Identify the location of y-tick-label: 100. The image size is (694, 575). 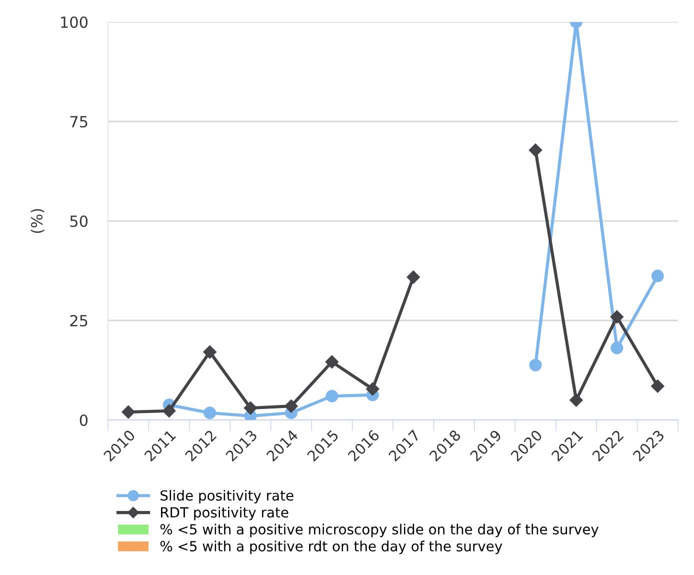
(74, 22).